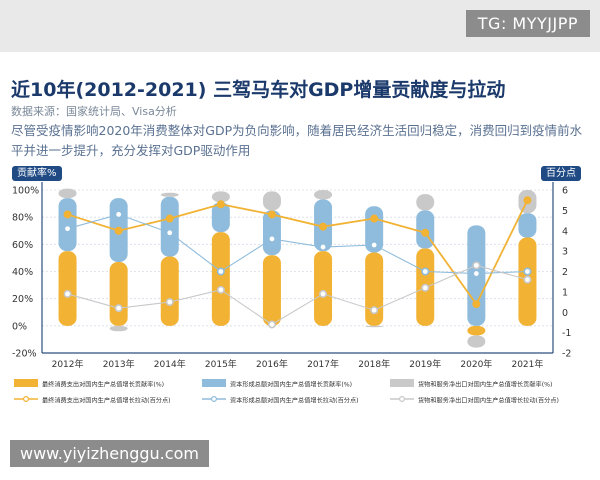  What do you see at coordinates (485, 385) in the screenshot?
I see `legend-label: 货物和服务净出口对国内生产总值增长贡献率(%)` at bounding box center [485, 385].